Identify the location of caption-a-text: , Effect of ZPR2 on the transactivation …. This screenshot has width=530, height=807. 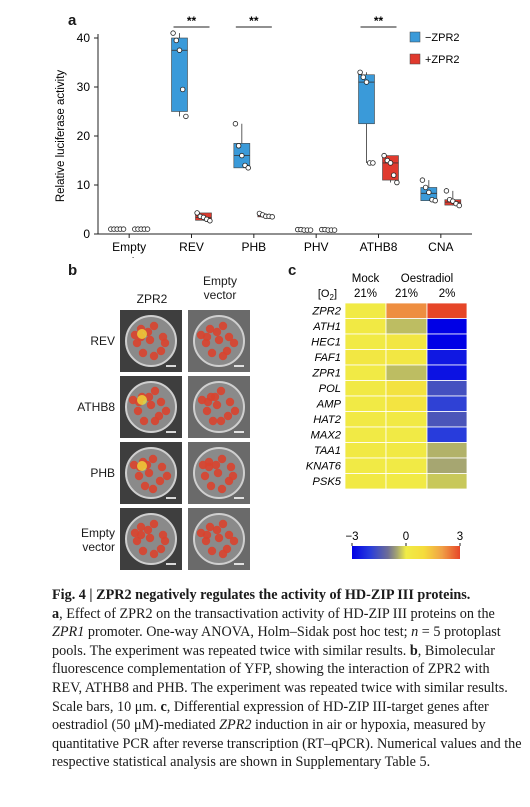
(277, 613).